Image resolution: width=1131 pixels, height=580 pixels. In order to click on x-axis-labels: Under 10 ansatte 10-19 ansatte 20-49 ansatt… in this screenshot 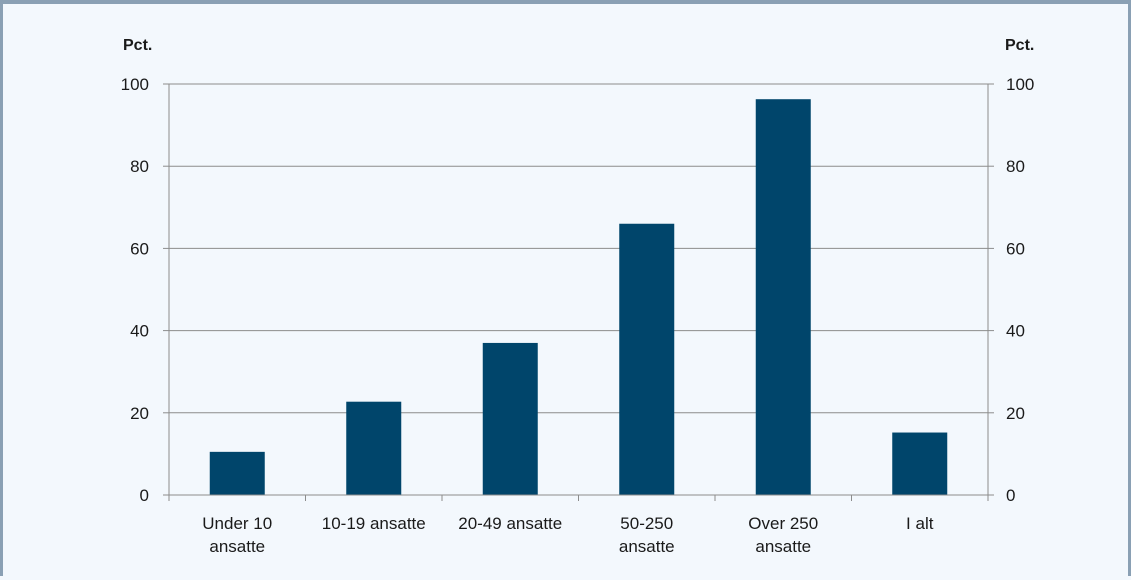, I will do `click(567, 535)`.